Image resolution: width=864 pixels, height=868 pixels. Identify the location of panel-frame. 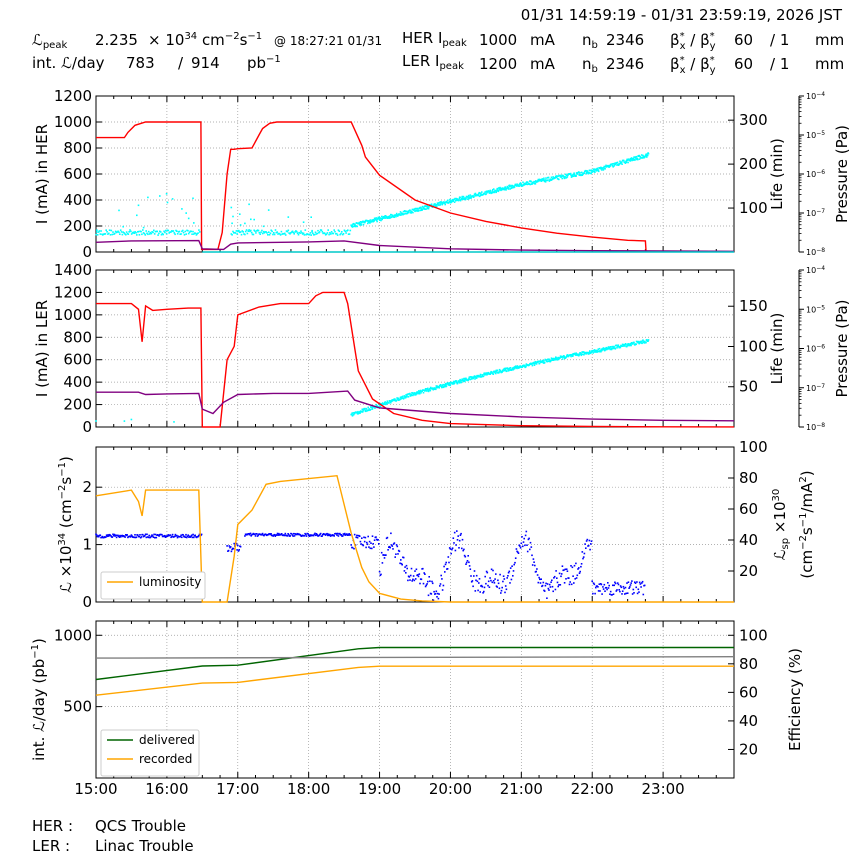
(415, 524).